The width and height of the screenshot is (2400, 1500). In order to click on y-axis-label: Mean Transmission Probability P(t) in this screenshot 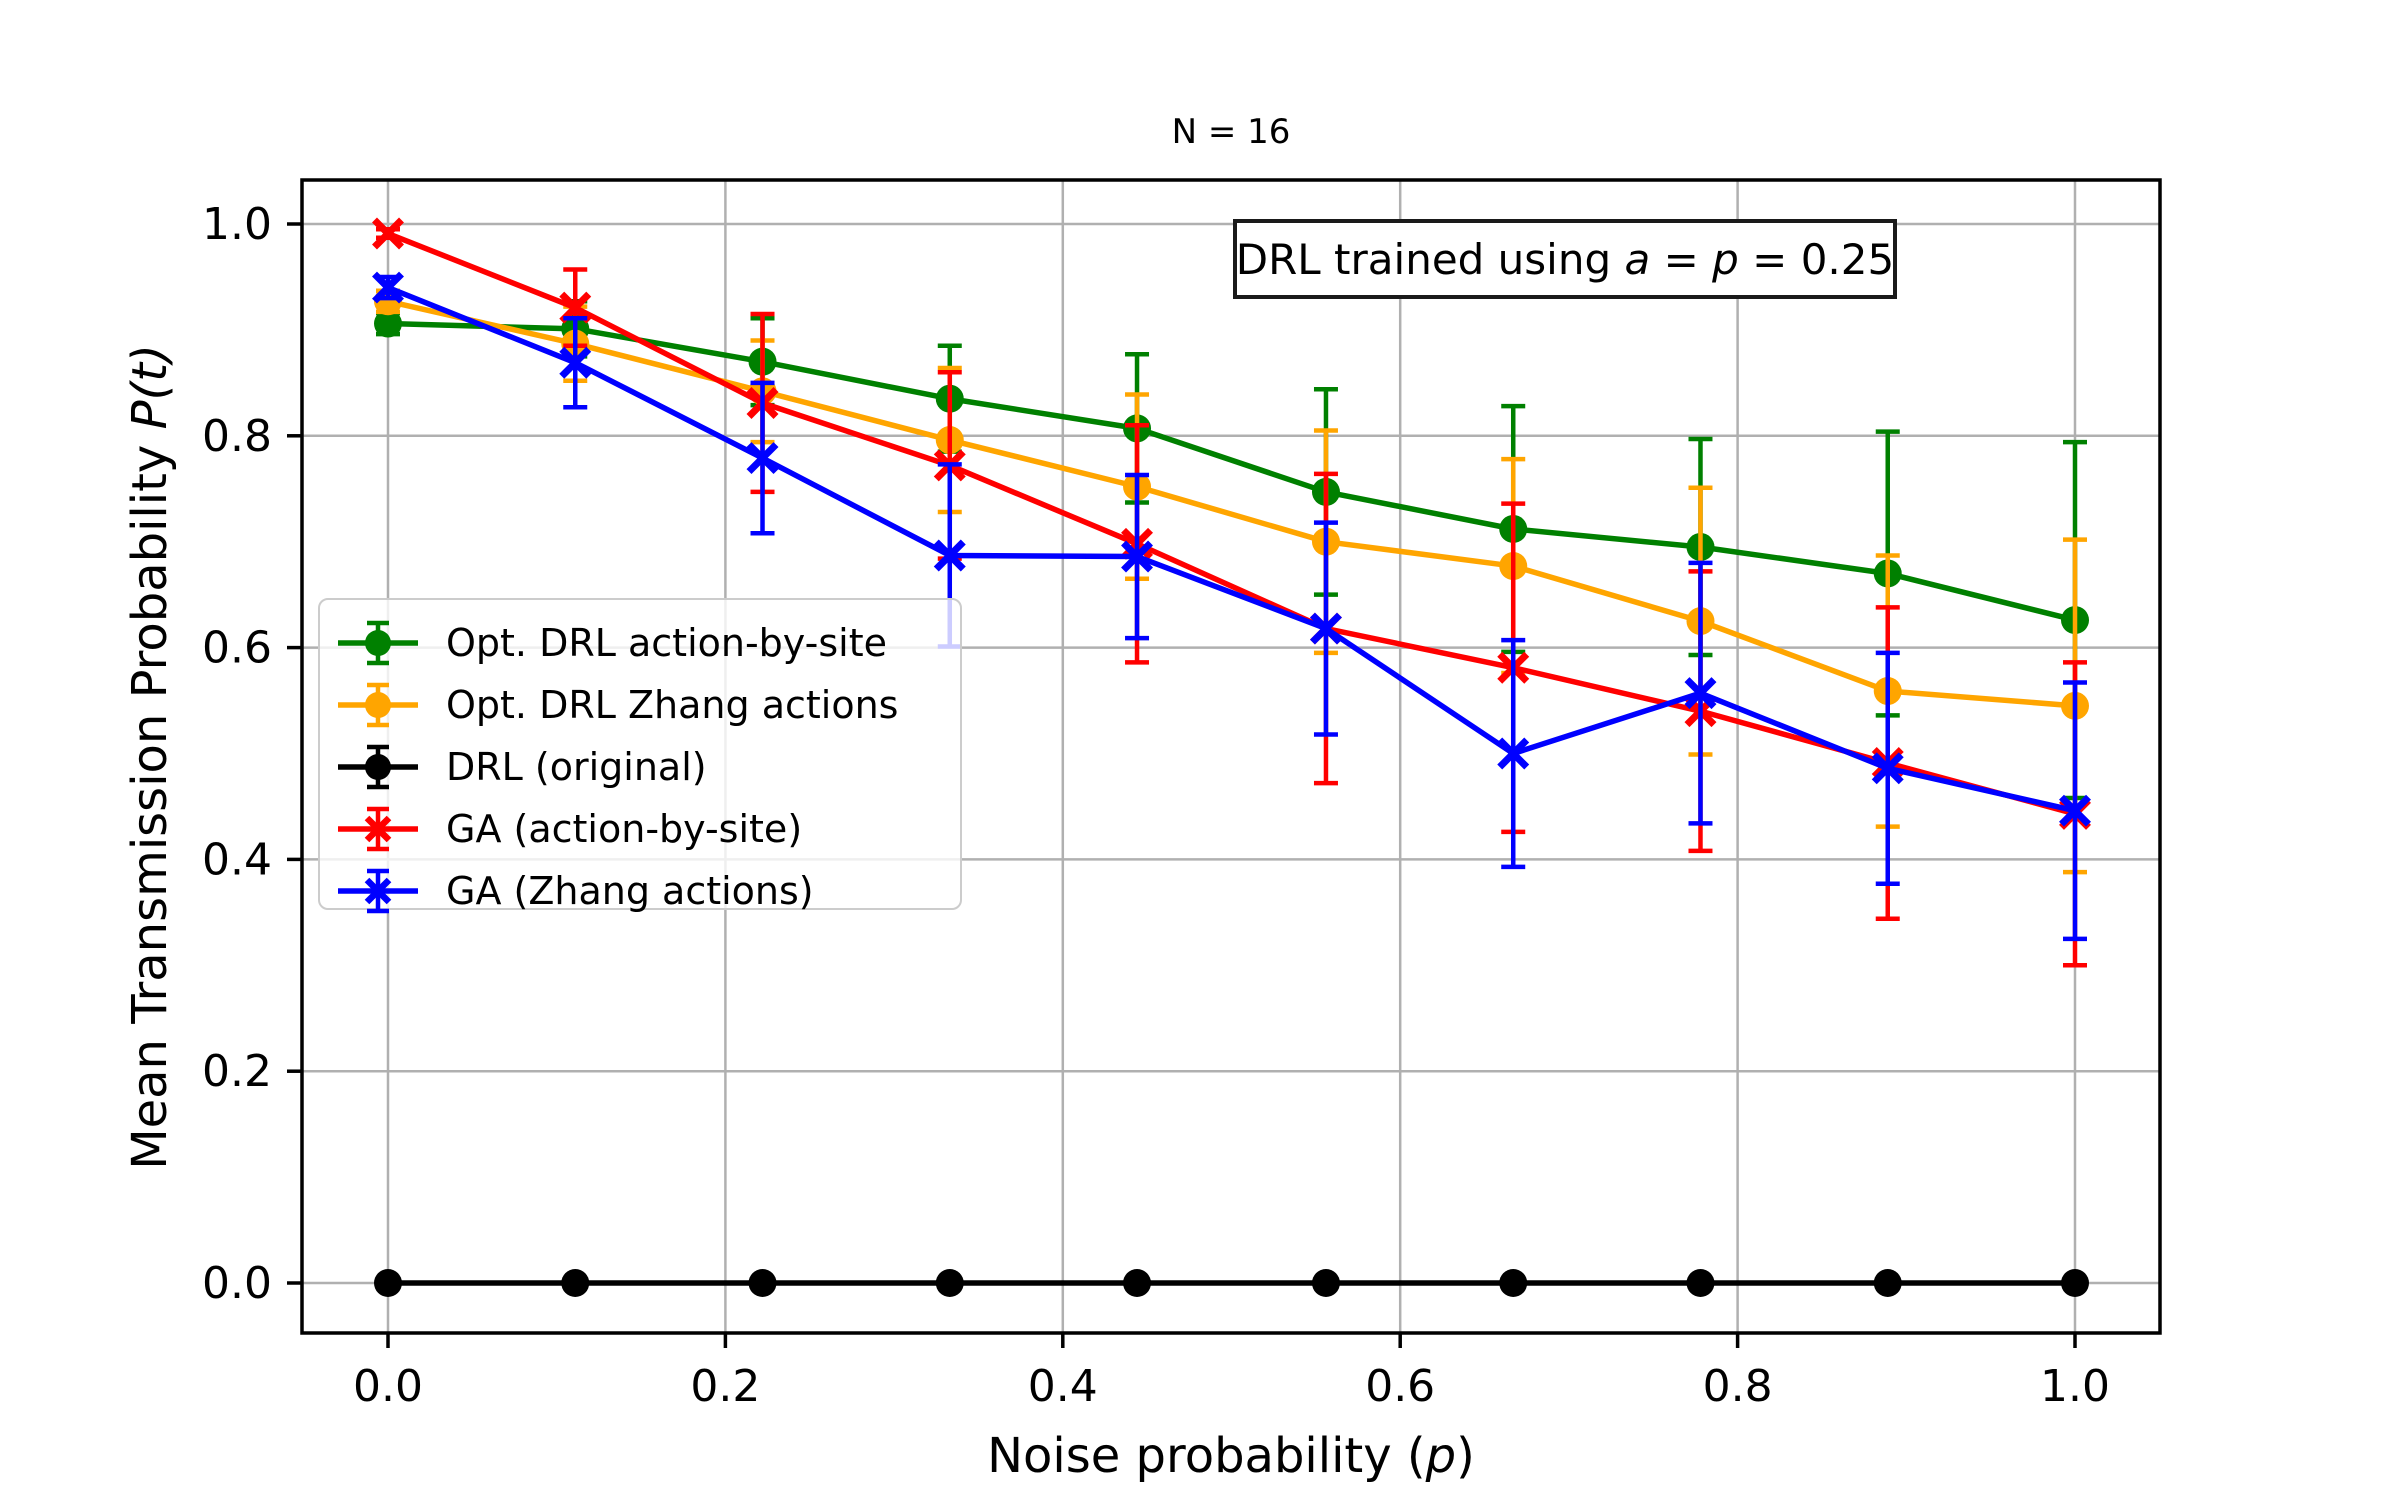, I will do `click(150, 757)`.